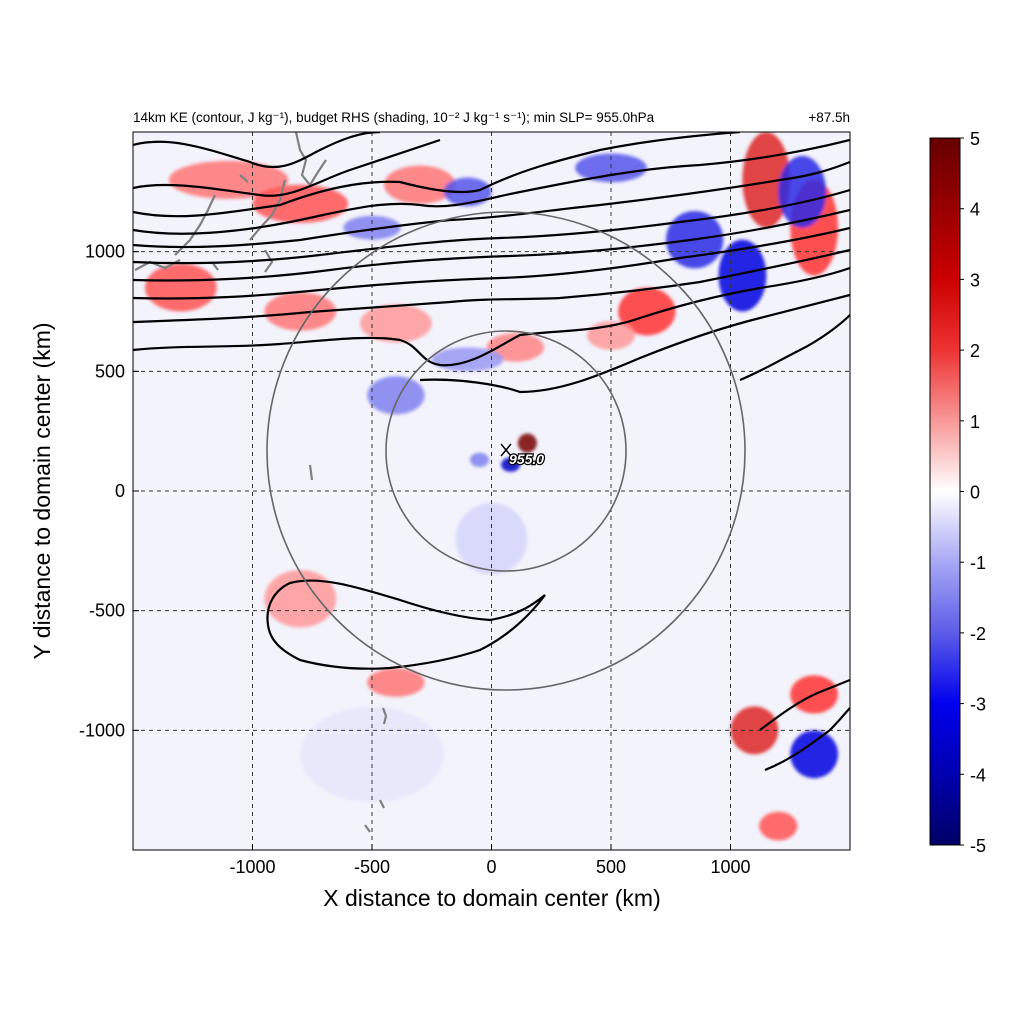 The height and width of the screenshot is (1024, 1024). What do you see at coordinates (102, 730) in the screenshot?
I see `y-tick-label: -1000` at bounding box center [102, 730].